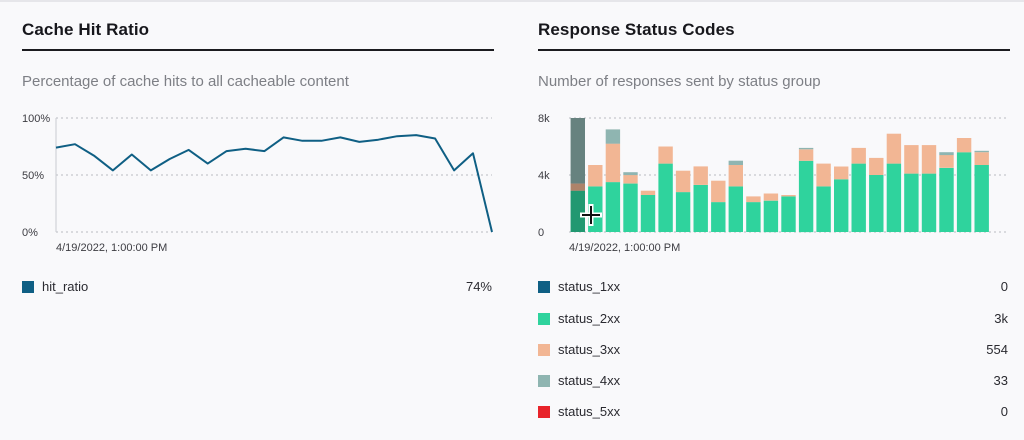 This screenshot has height=440, width=1024. I want to click on panel-title: Response Status Codes, so click(636, 29).